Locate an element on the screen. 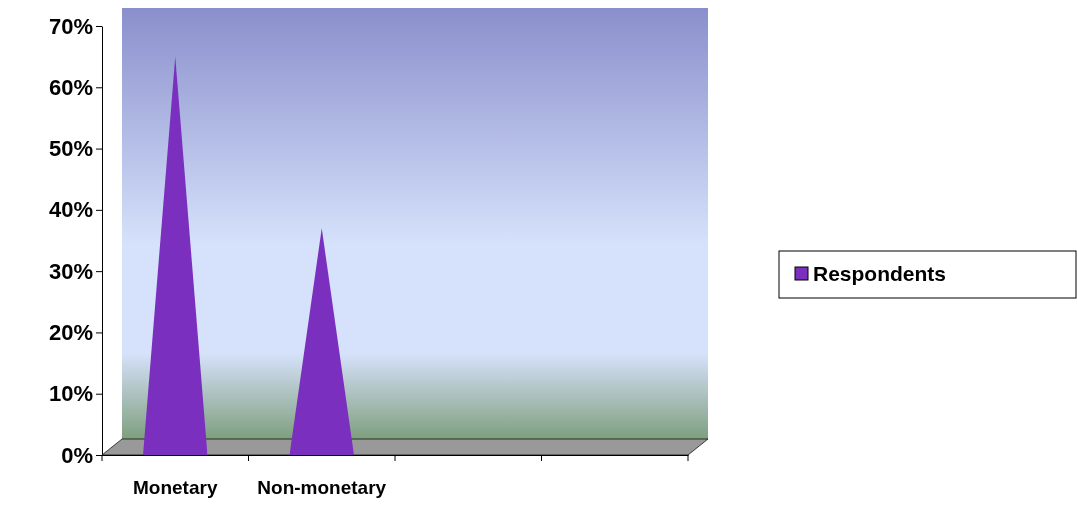 The width and height of the screenshot is (1077, 508). y-tick-label: 70% is located at coordinates (70, 26).